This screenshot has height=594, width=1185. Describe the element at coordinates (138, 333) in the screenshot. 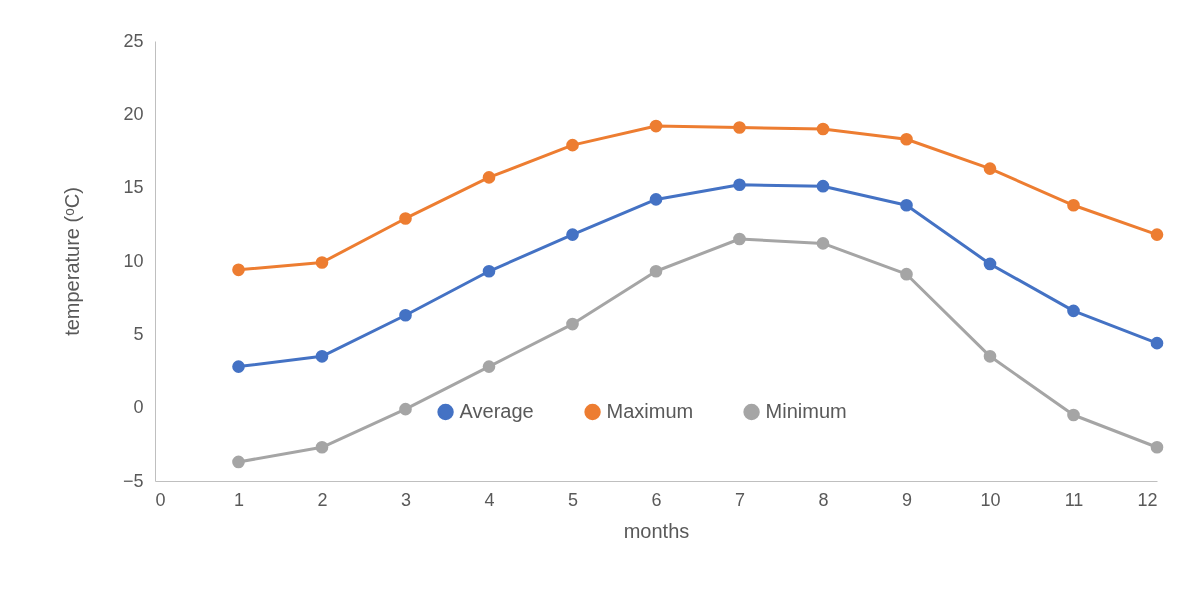

I see `y-tick-label: 5` at that location.